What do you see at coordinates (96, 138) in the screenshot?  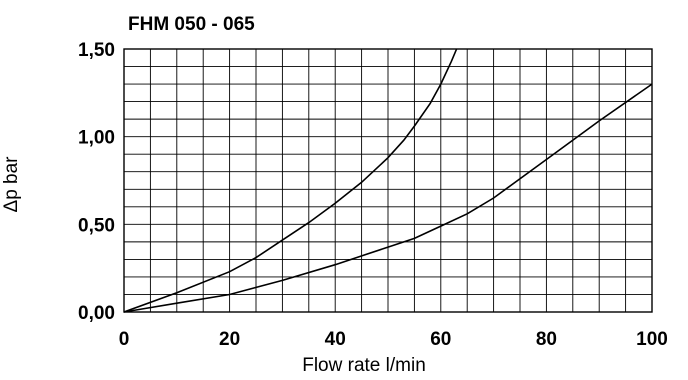 I see `y-tick-label: 1,00` at bounding box center [96, 138].